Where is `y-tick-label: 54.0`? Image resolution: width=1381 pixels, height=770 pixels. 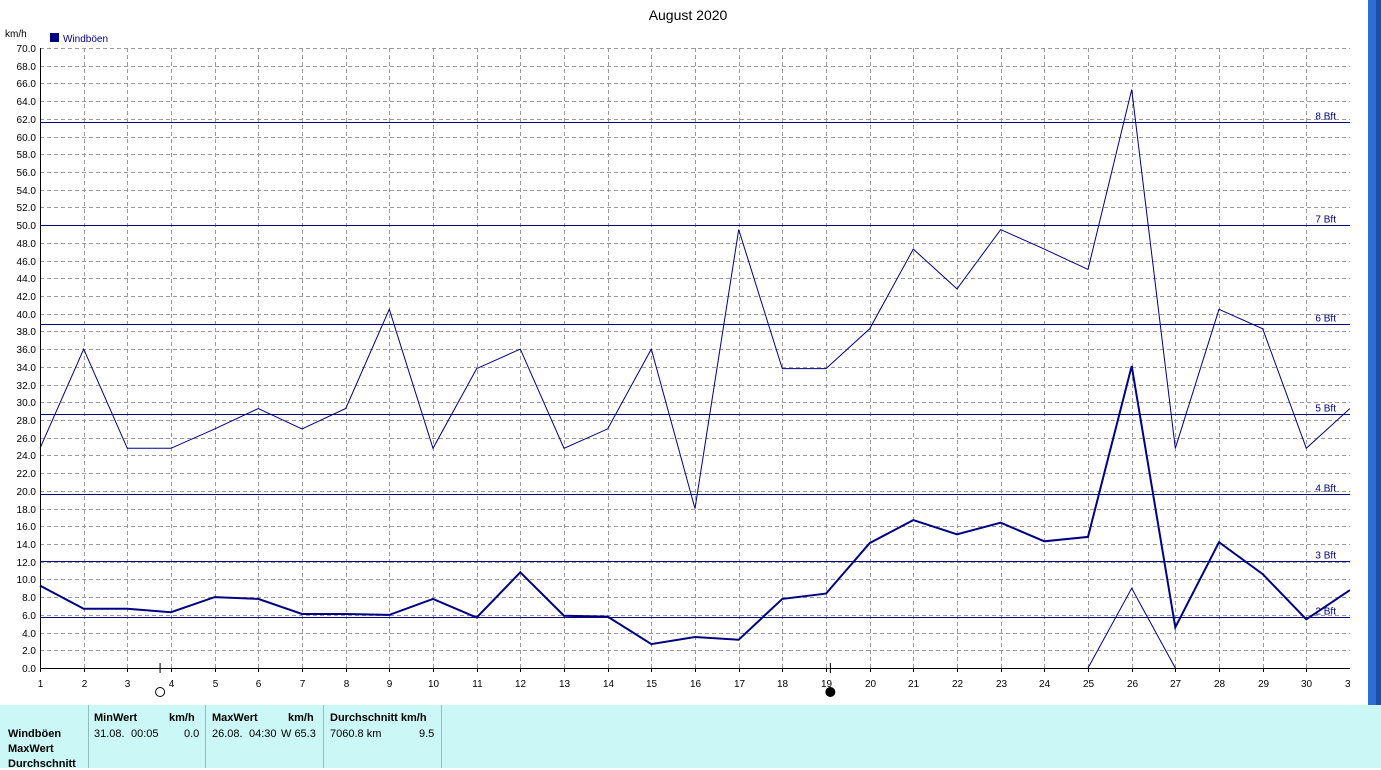 y-tick-label: 54.0 is located at coordinates (27, 191).